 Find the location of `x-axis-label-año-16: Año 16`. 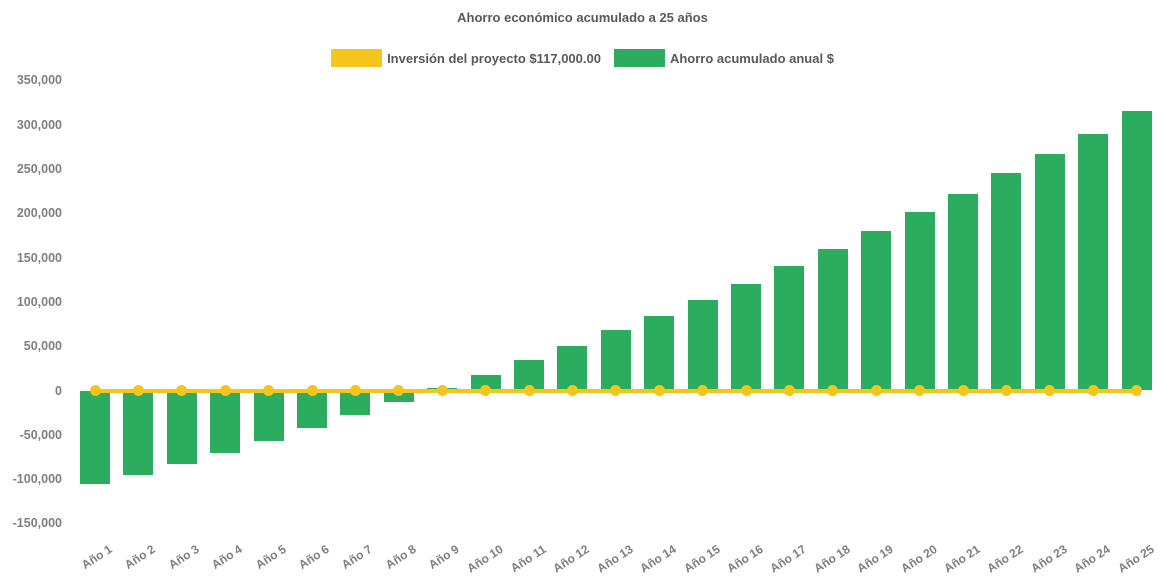

x-axis-label-año-16: Año 16 is located at coordinates (745, 559).